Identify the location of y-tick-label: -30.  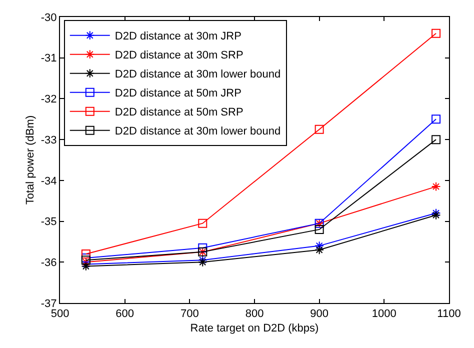
(48, 18).